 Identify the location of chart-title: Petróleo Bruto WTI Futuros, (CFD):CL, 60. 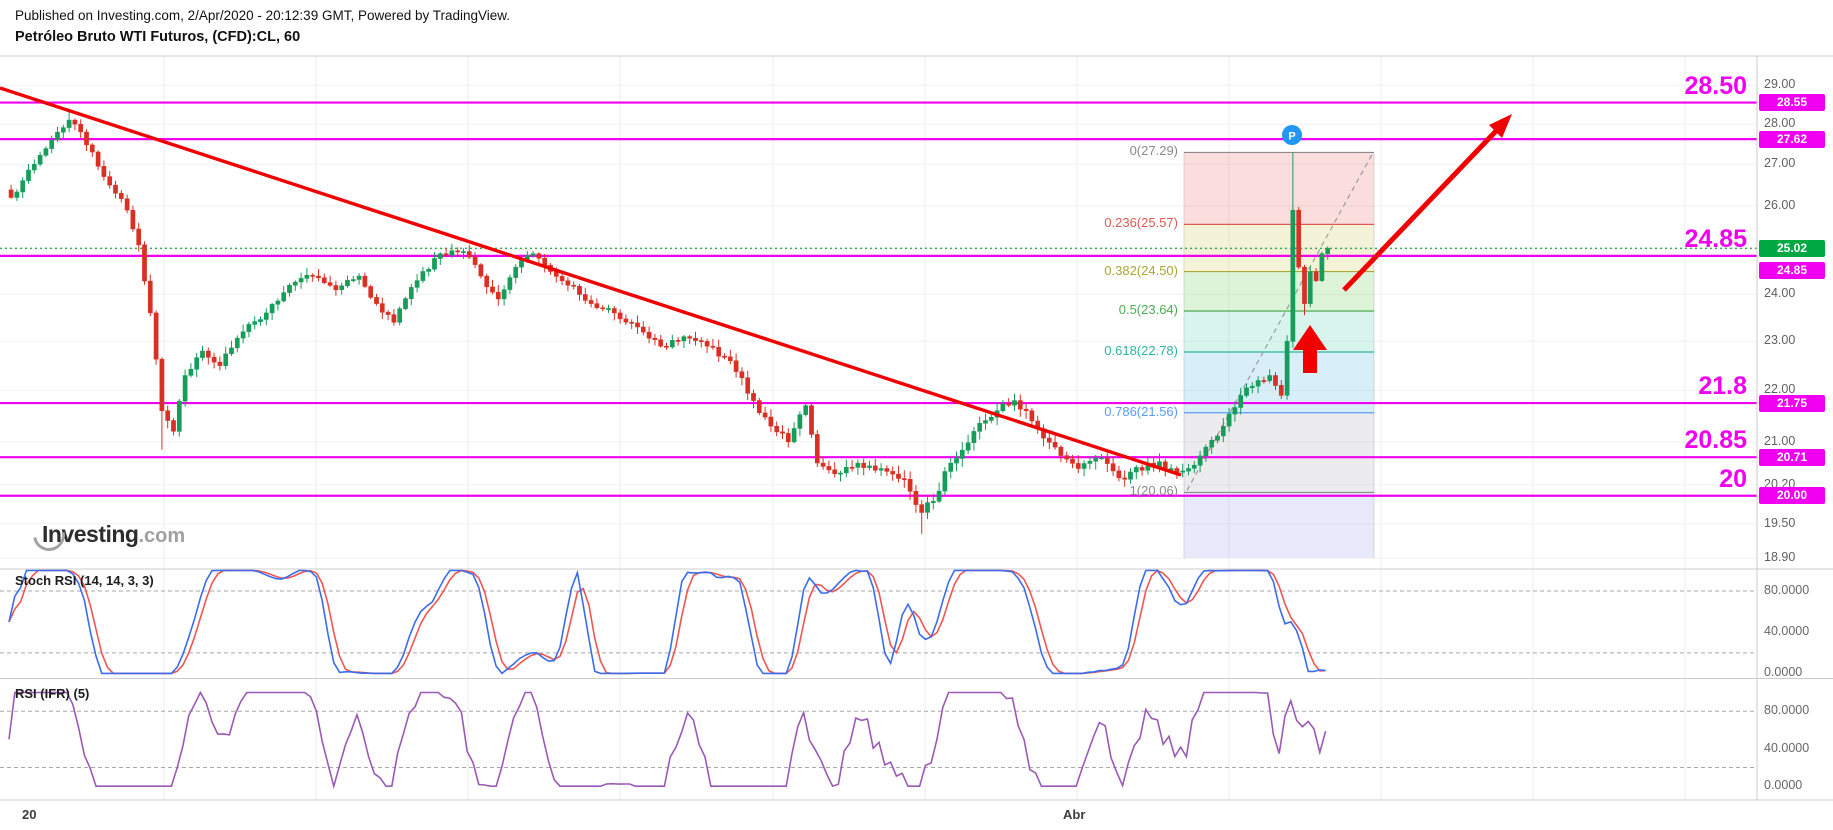
(158, 37).